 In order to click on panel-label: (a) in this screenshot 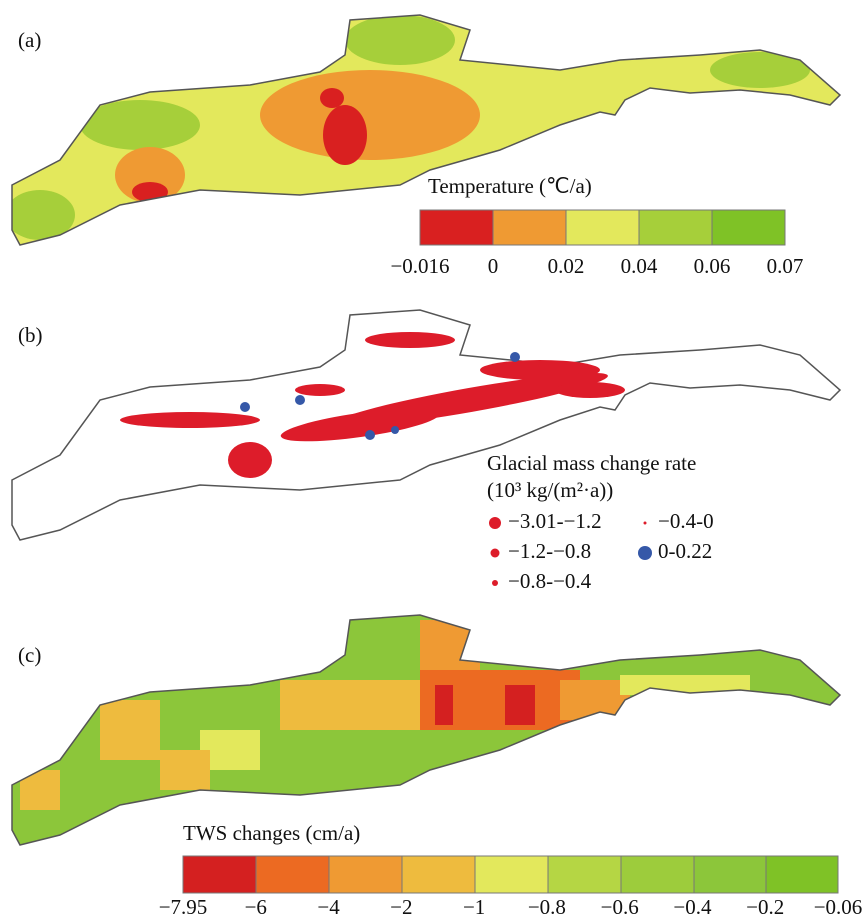, I will do `click(29, 40)`.